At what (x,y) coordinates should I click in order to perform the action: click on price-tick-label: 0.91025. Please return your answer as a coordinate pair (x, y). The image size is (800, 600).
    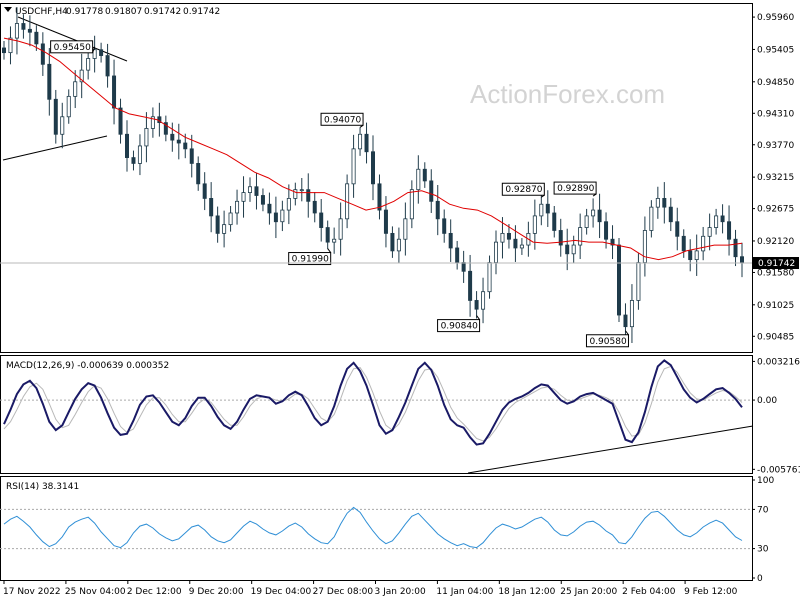
    Looking at the image, I should click on (775, 306).